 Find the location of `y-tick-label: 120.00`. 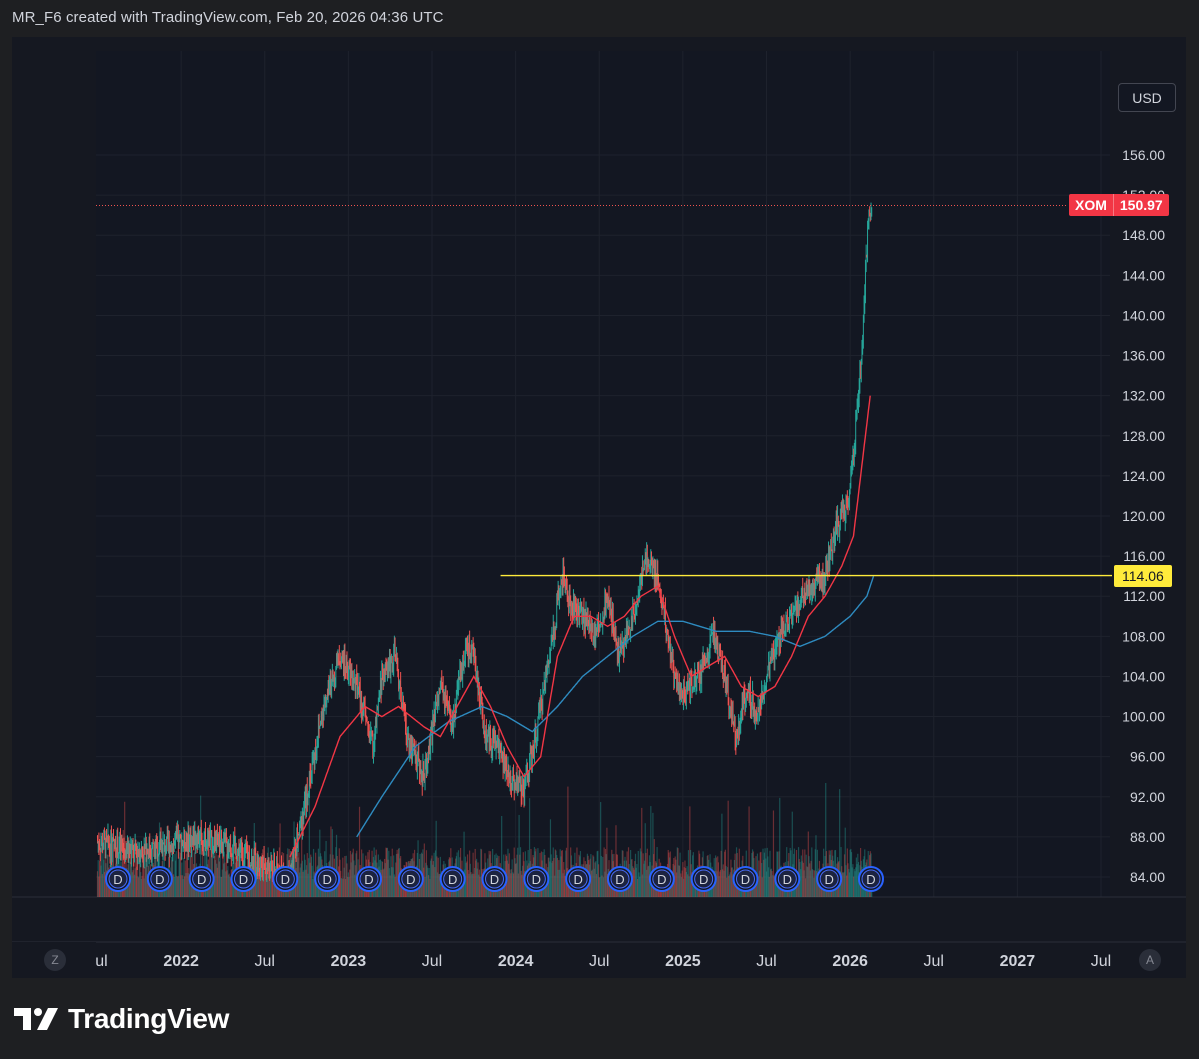

y-tick-label: 120.00 is located at coordinates (1143, 516).